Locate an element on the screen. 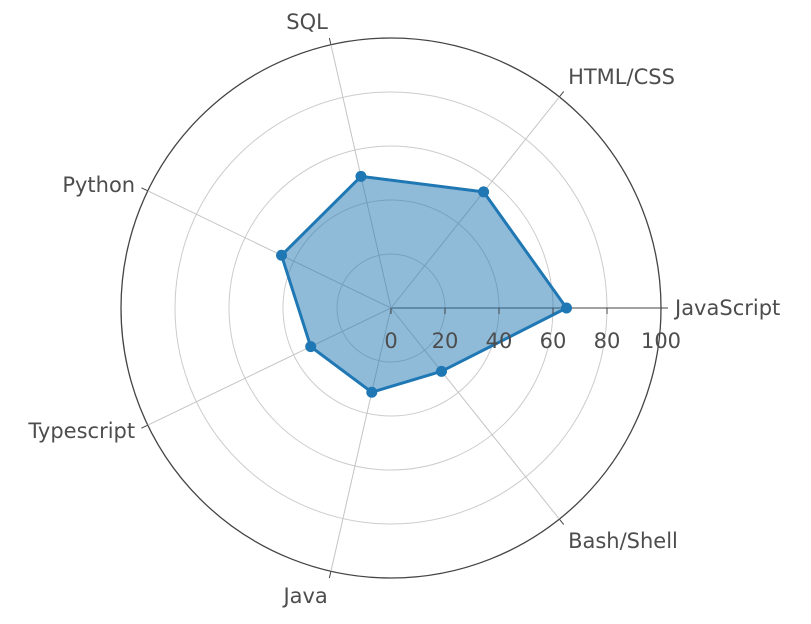 The width and height of the screenshot is (811, 624). radial-tick-label: 40 is located at coordinates (499, 341).